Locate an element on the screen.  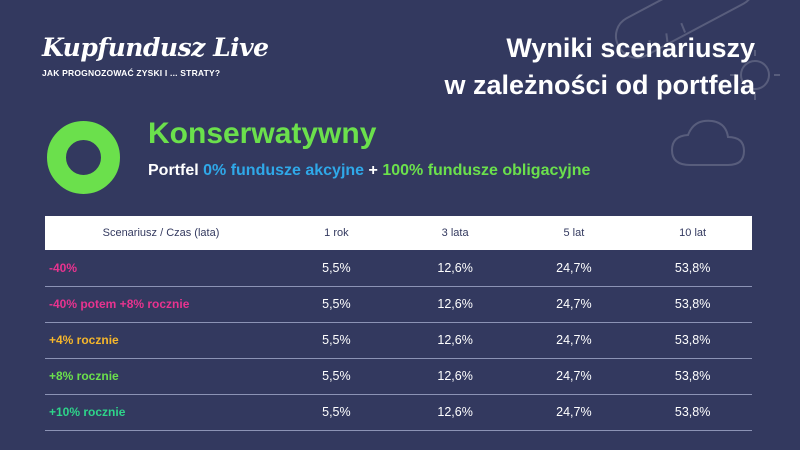
portfolio-prefix: Portfel is located at coordinates (173, 170).